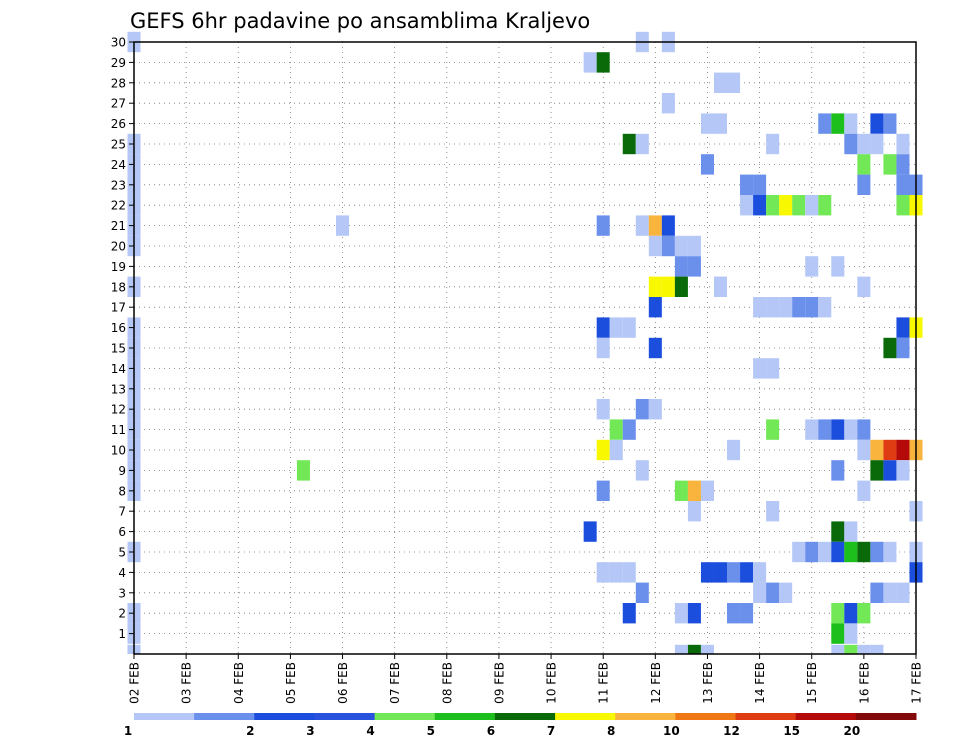 The image size is (960, 742). What do you see at coordinates (604, 683) in the screenshot?
I see `x-tick-label: 11 FEB` at bounding box center [604, 683].